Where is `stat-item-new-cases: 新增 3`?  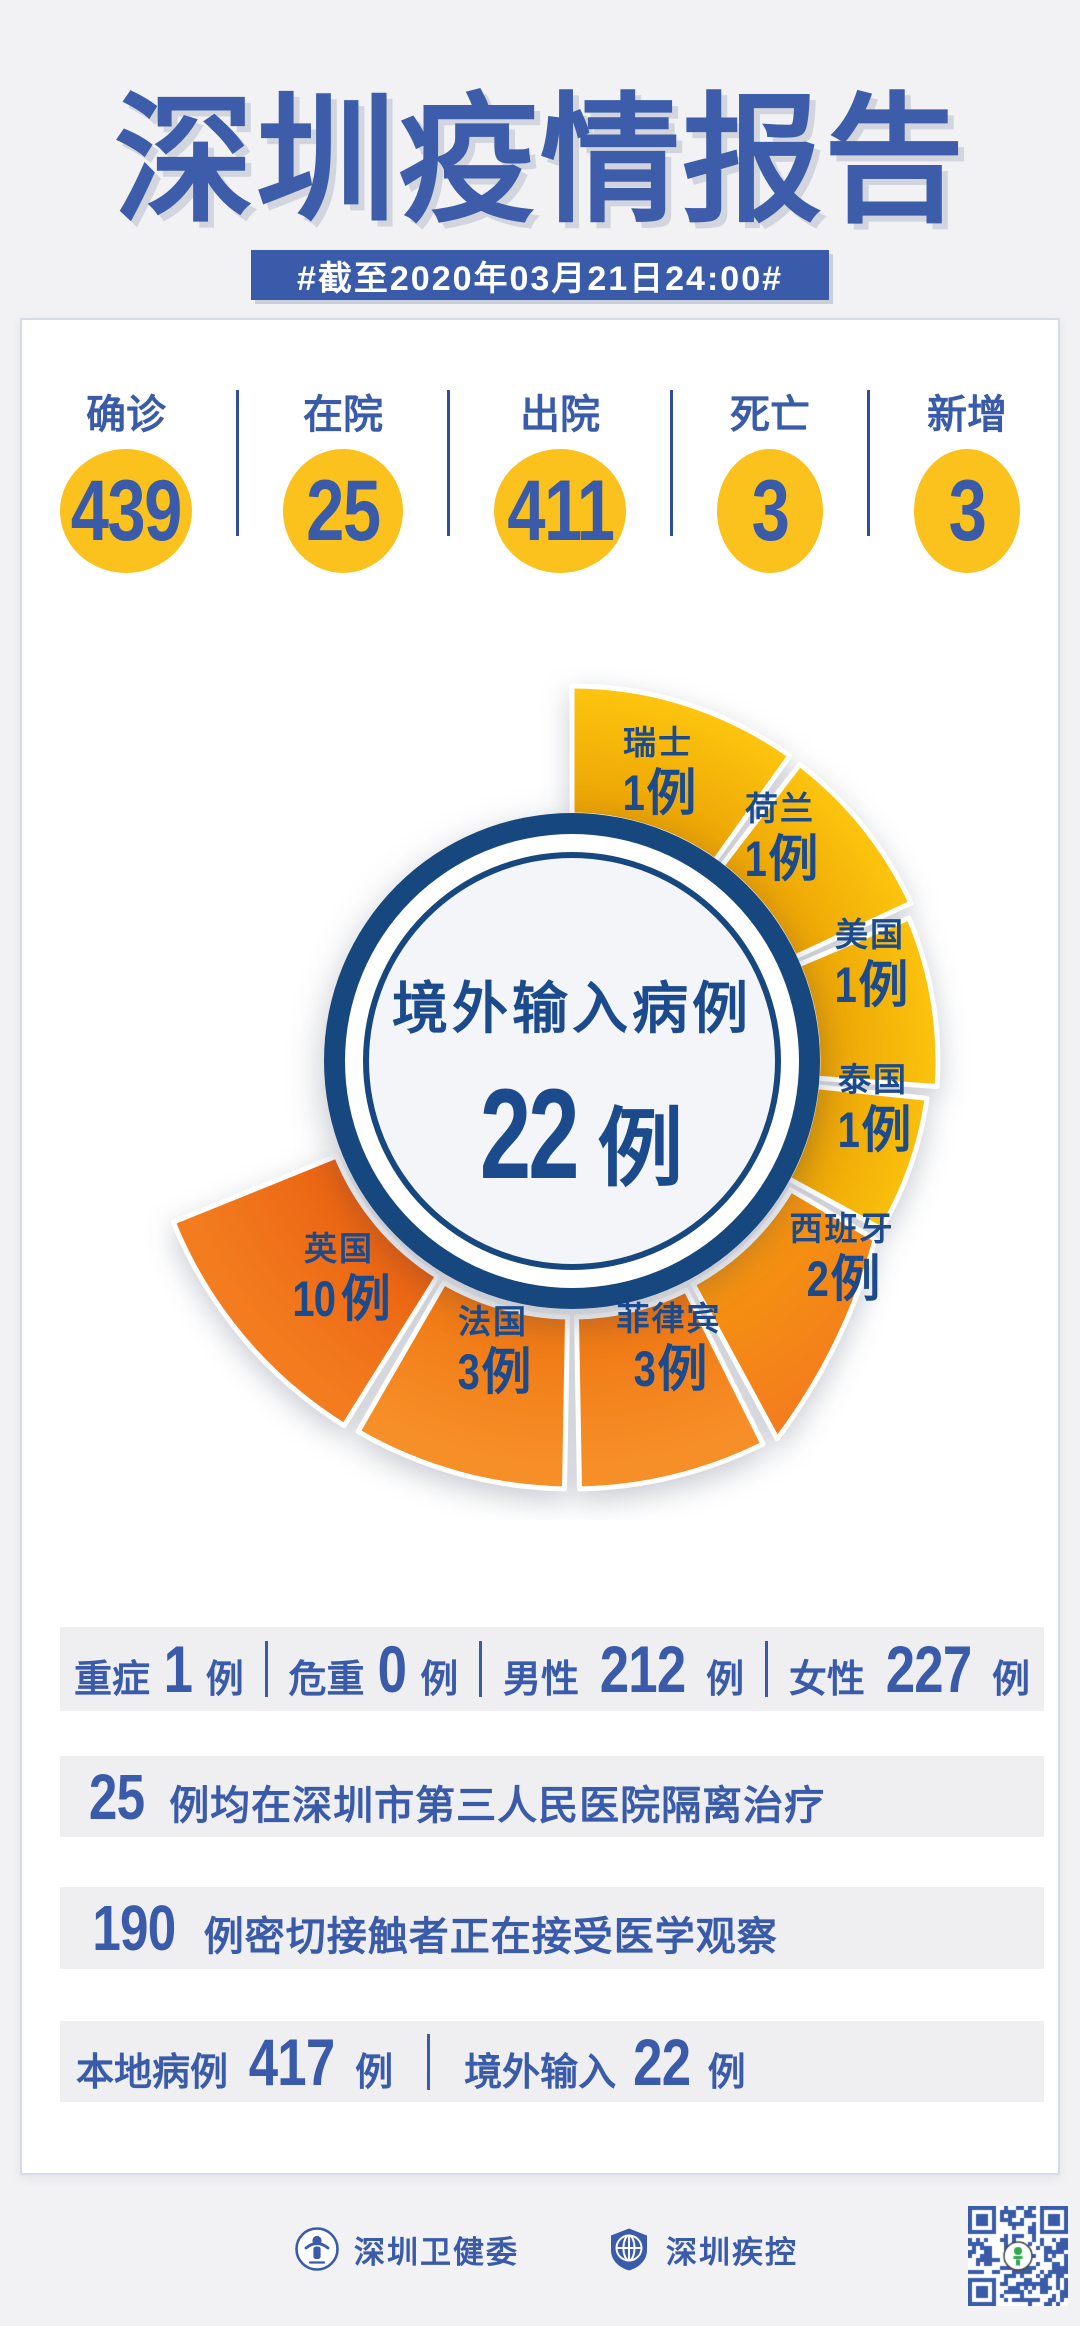 stat-item-new-cases: 新增 3 is located at coordinates (967, 477).